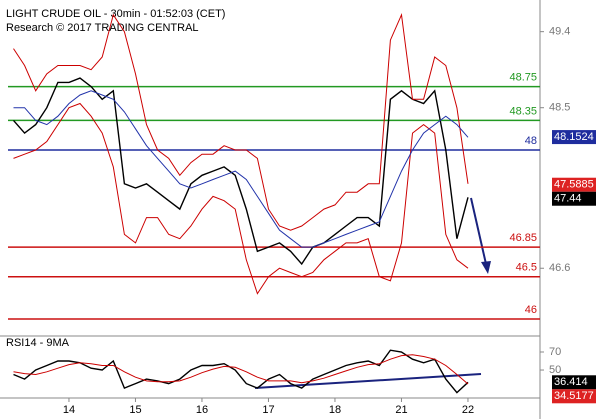 This screenshot has height=419, width=605. Describe the element at coordinates (531, 310) in the screenshot. I see `level-label: 46` at that location.